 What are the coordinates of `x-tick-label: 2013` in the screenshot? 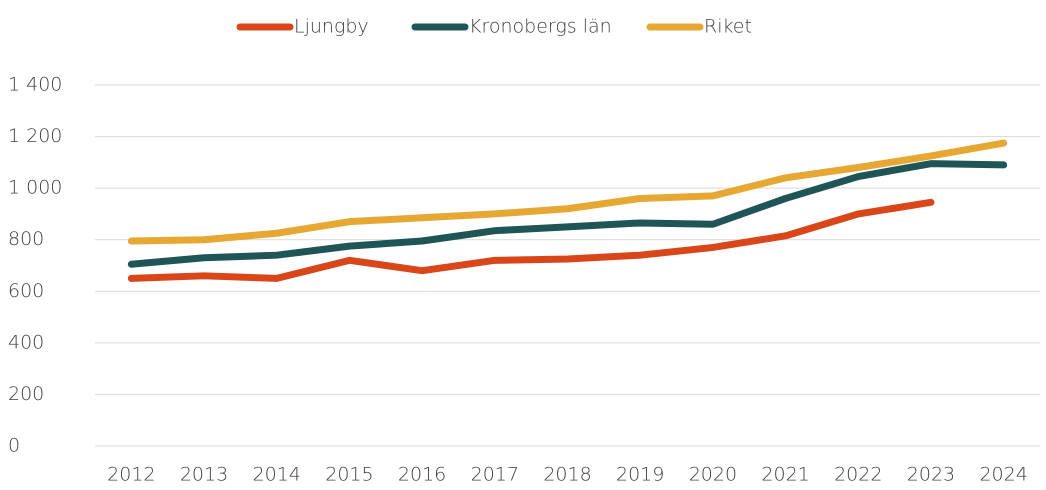 It's located at (204, 475).